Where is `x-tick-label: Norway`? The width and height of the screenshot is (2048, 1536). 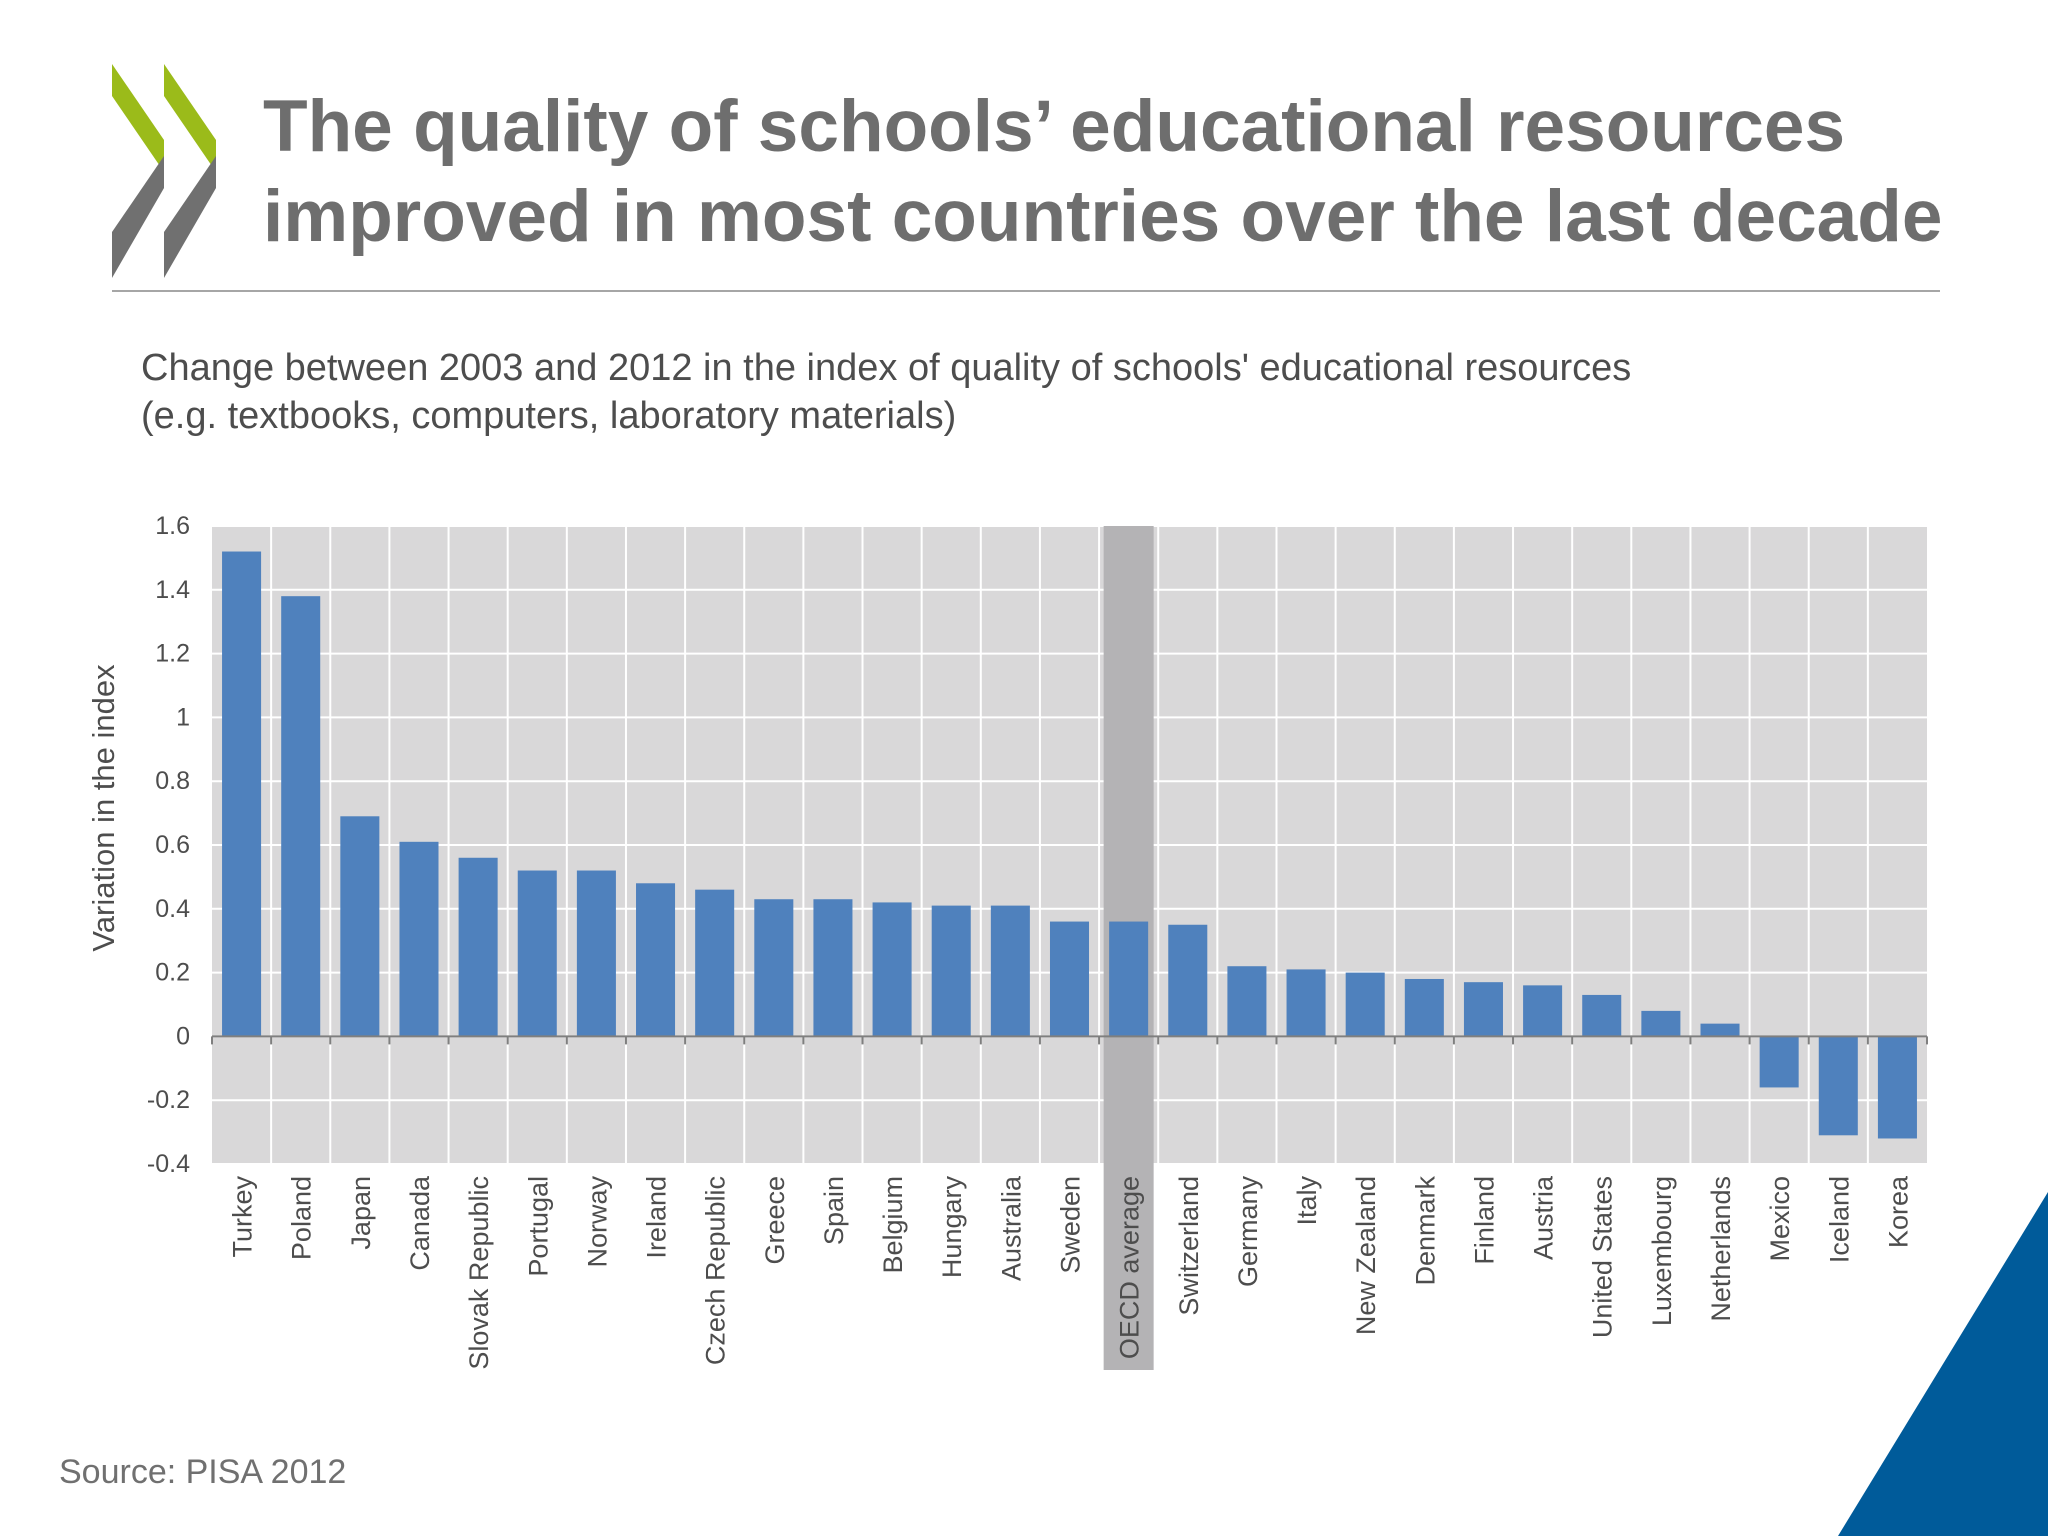
x-tick-label: Norway is located at coordinates (597, 1222).